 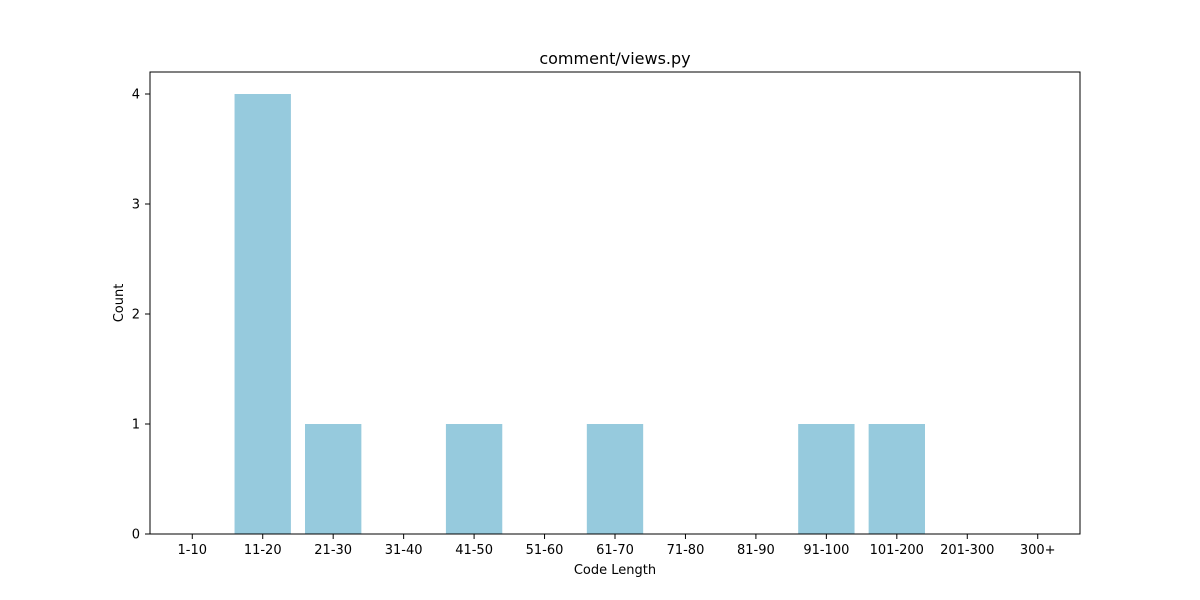 I want to click on y-tick-label: 2, so click(x=136, y=315).